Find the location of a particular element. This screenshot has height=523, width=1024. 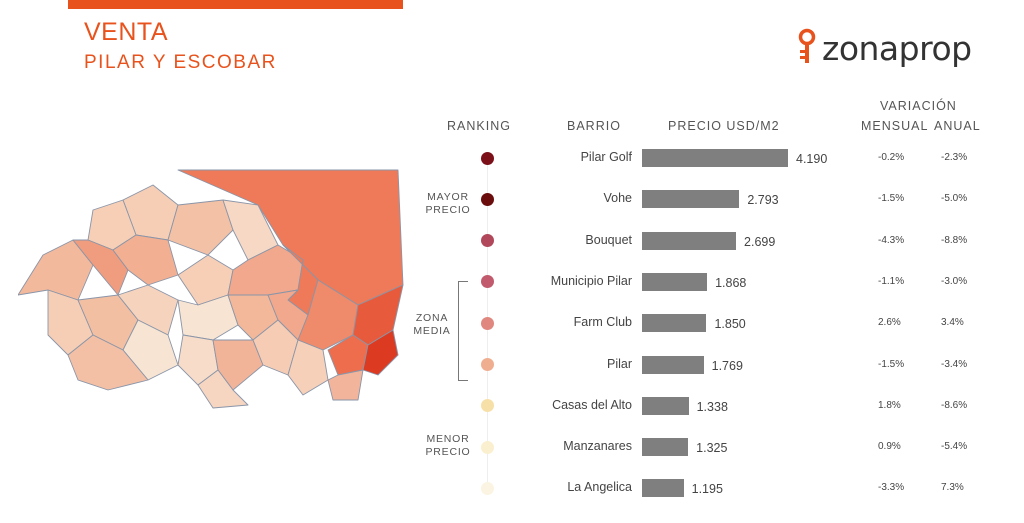

variacion-anual: -8.8% is located at coordinates (954, 240).